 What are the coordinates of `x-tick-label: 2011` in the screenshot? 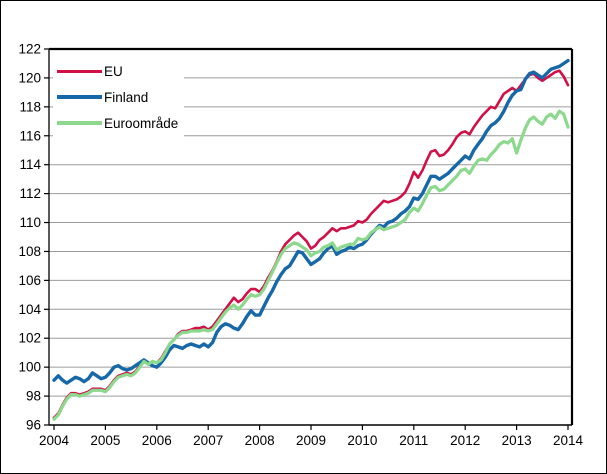 It's located at (413, 440).